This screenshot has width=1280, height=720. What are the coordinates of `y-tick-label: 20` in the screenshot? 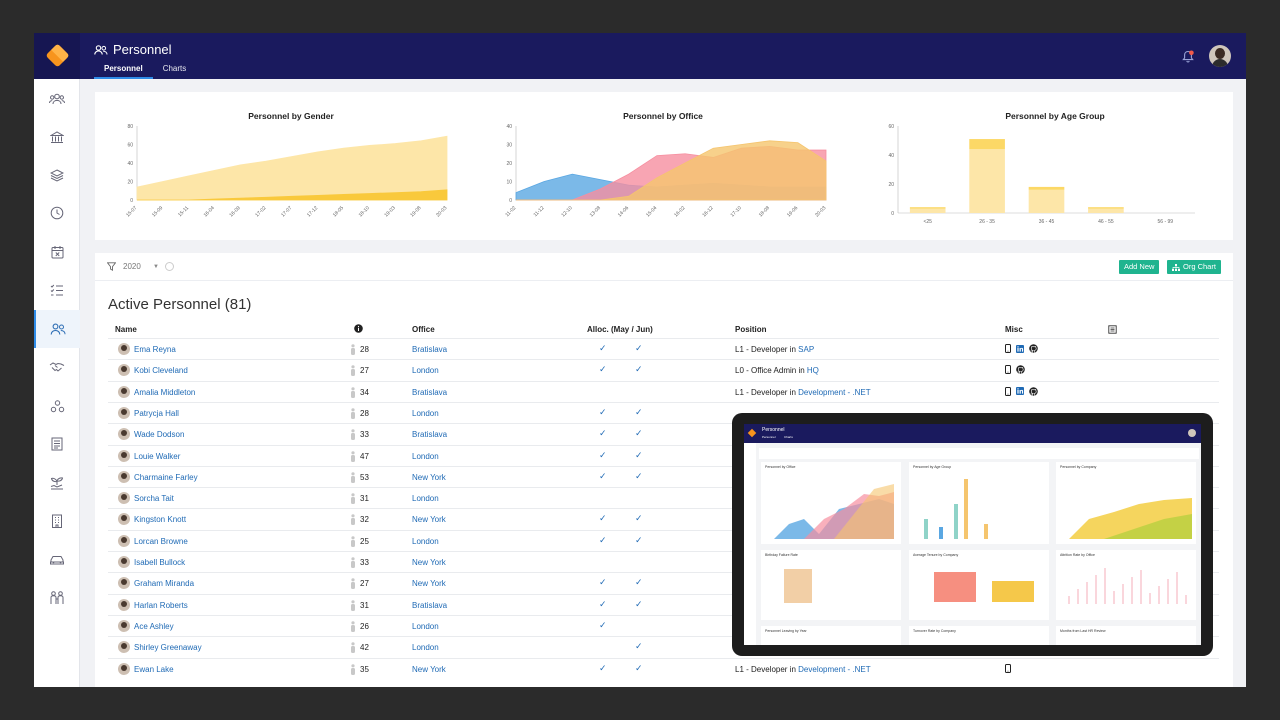 It's located at (130, 183).